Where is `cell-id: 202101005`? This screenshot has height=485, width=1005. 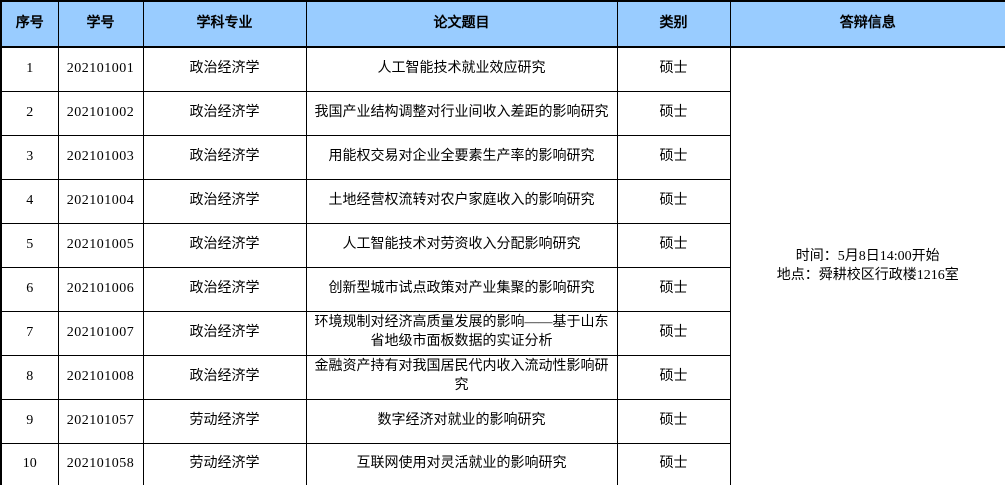 cell-id: 202101005 is located at coordinates (100, 245).